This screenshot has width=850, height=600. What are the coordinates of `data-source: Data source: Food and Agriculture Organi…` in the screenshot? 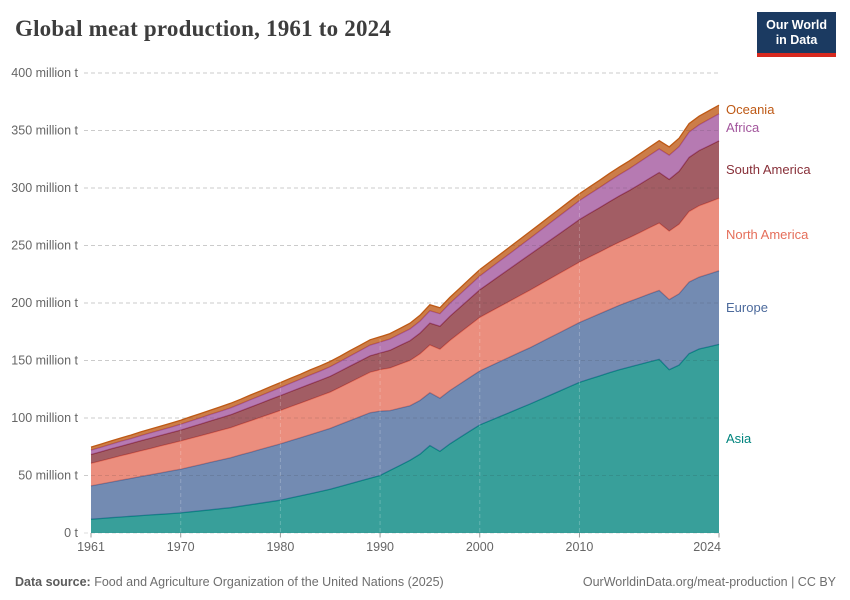 It's located at (229, 582).